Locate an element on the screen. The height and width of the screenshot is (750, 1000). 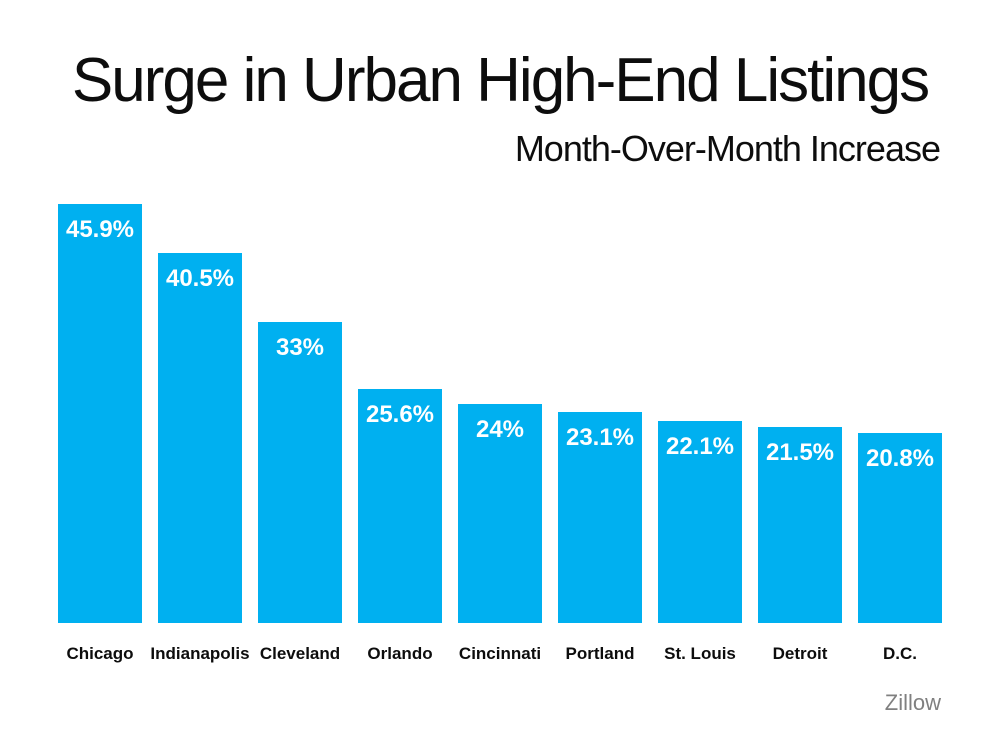
bar: 20.8% is located at coordinates (900, 528).